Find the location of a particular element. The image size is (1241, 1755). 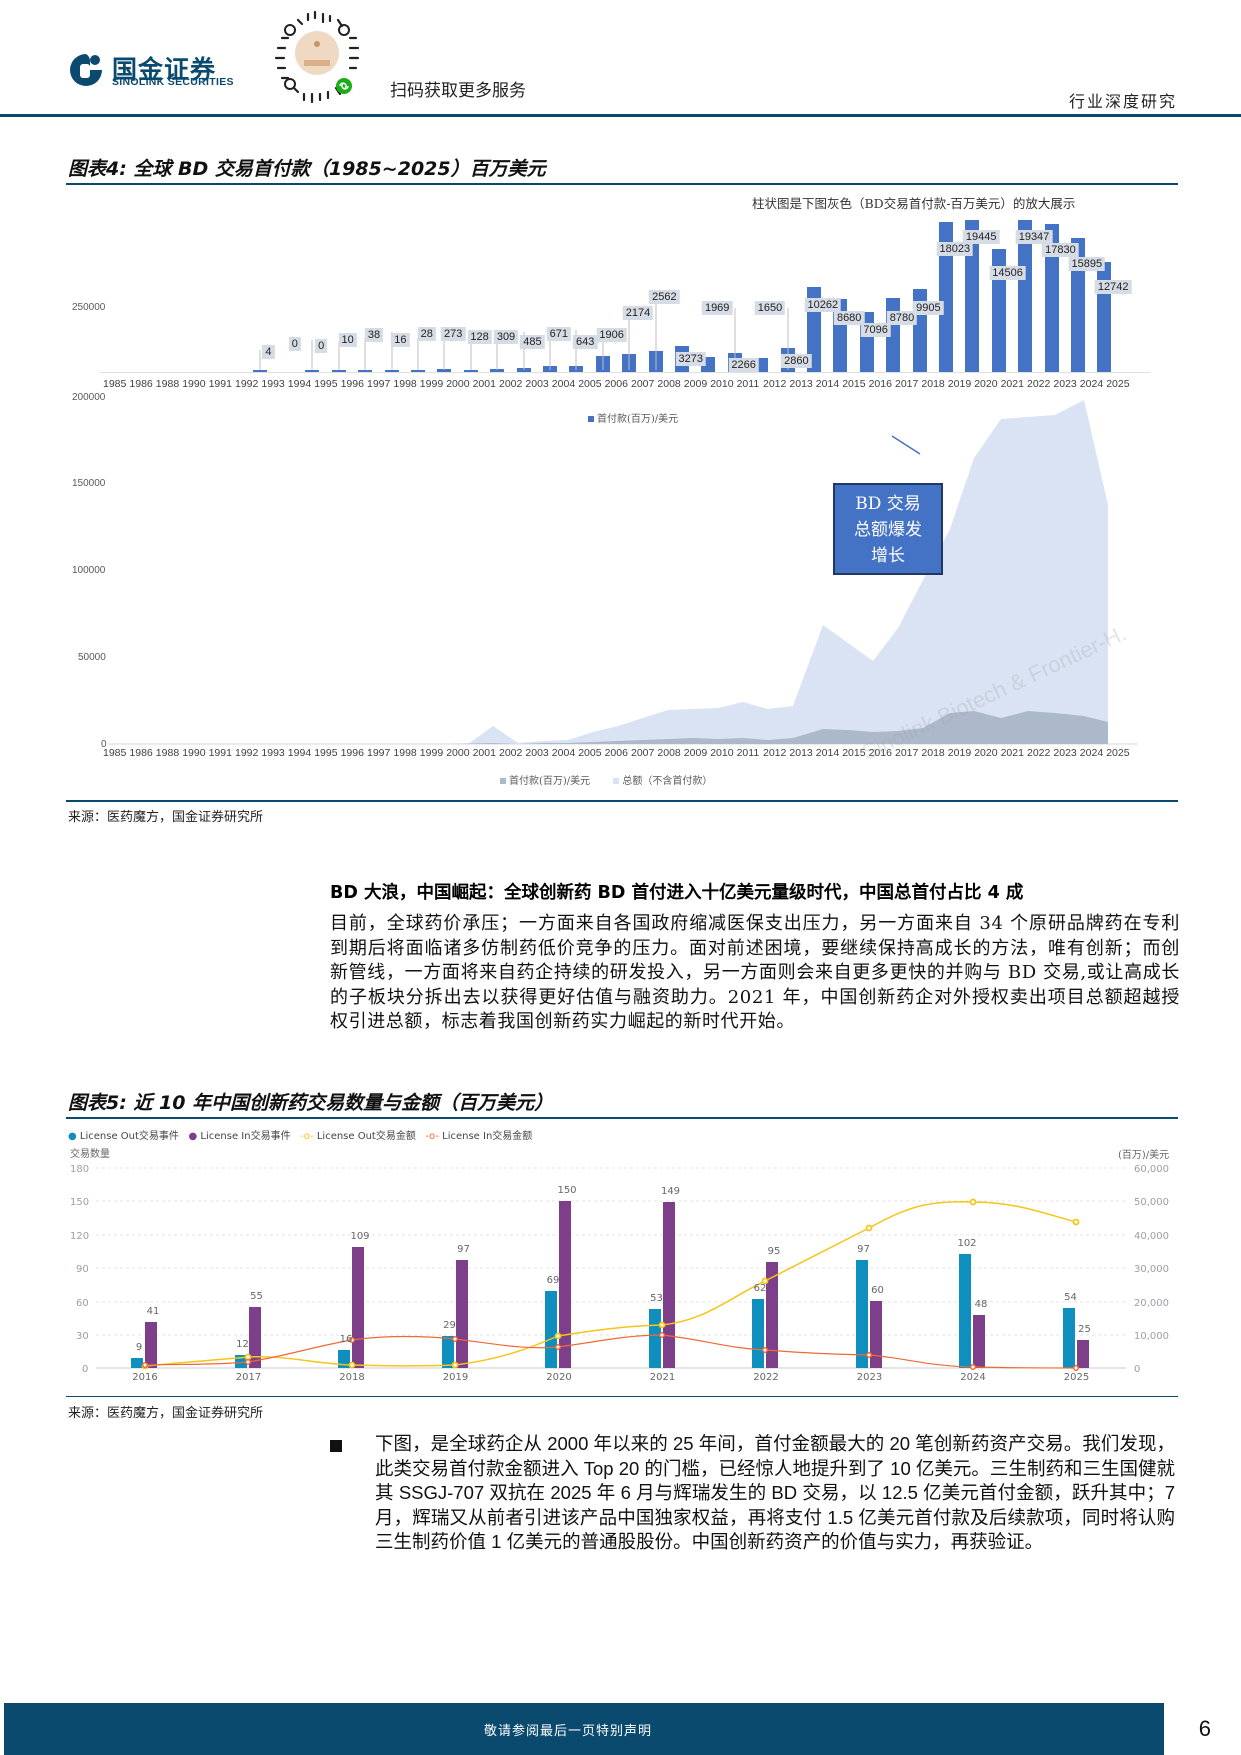

brand-name-en: SINOLINK SECURITIES is located at coordinates (173, 82).